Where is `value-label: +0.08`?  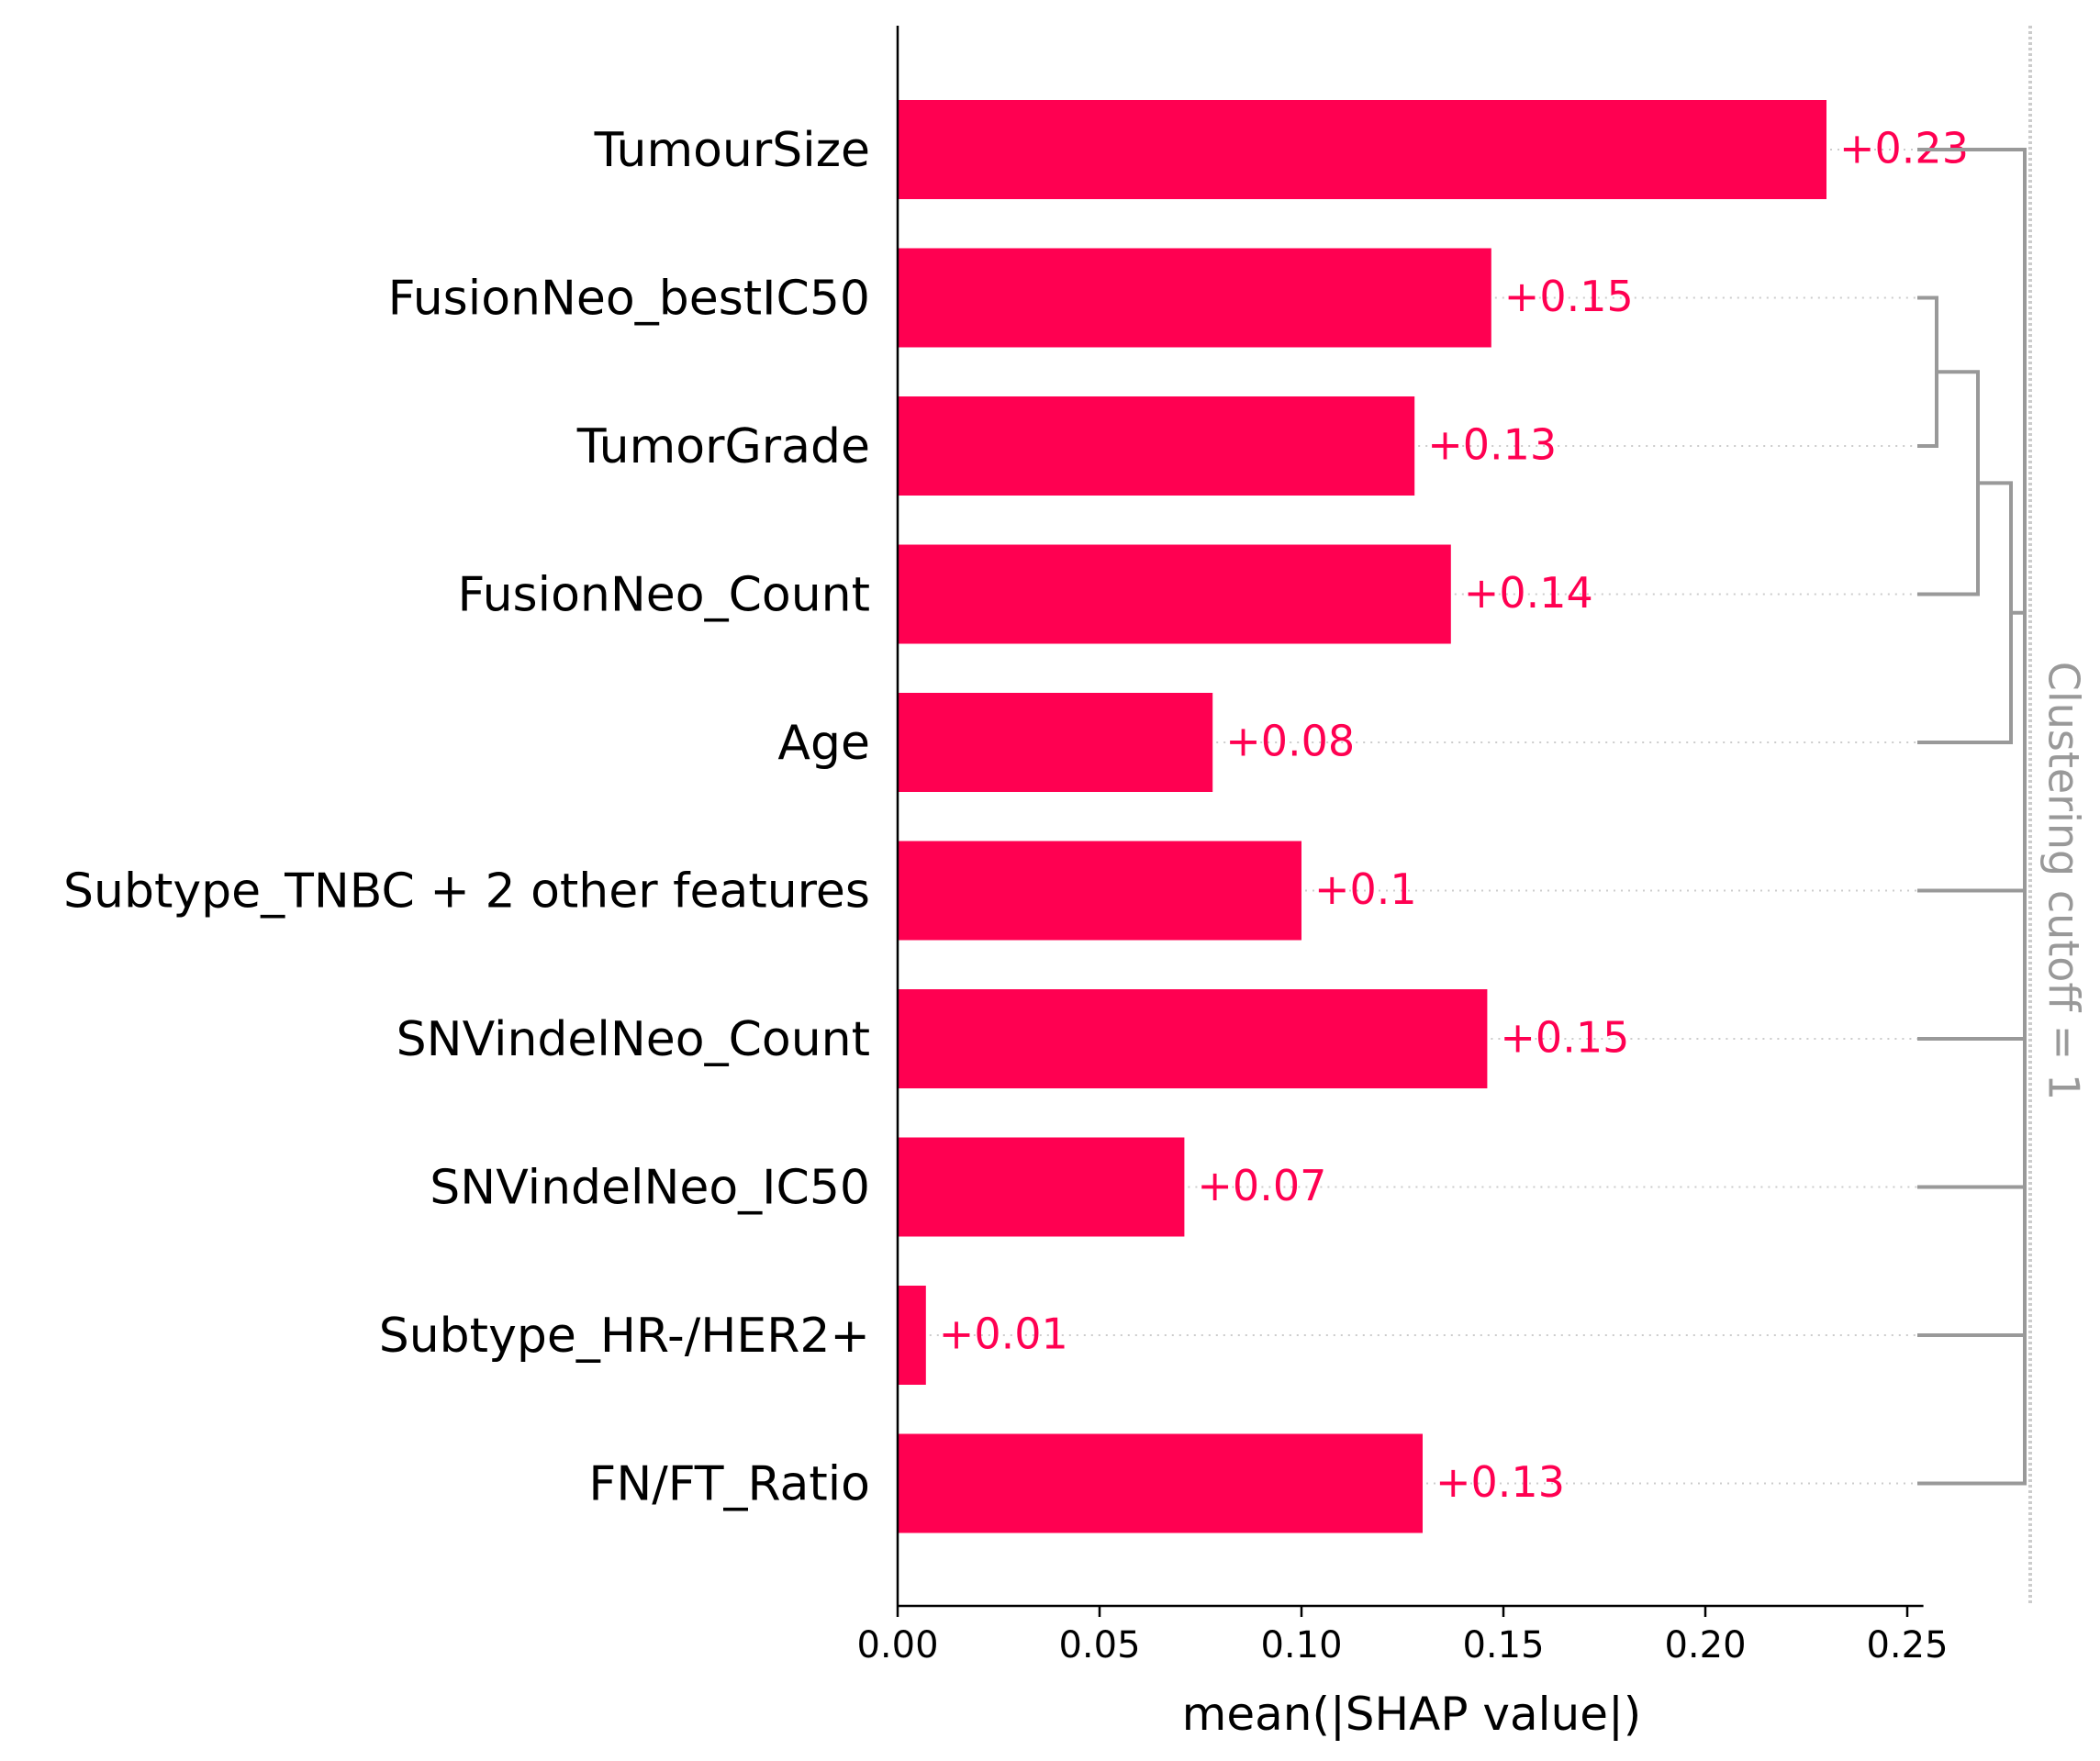 value-label: +0.08 is located at coordinates (1290, 742).